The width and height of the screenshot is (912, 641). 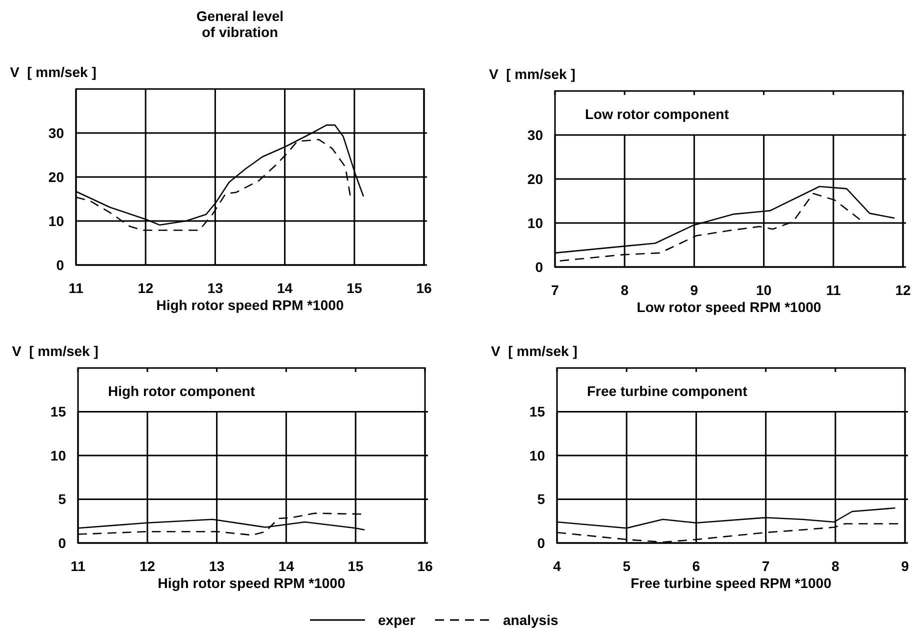 I want to click on x-axis-title: Low rotor speed RPM *1000, so click(x=729, y=307).